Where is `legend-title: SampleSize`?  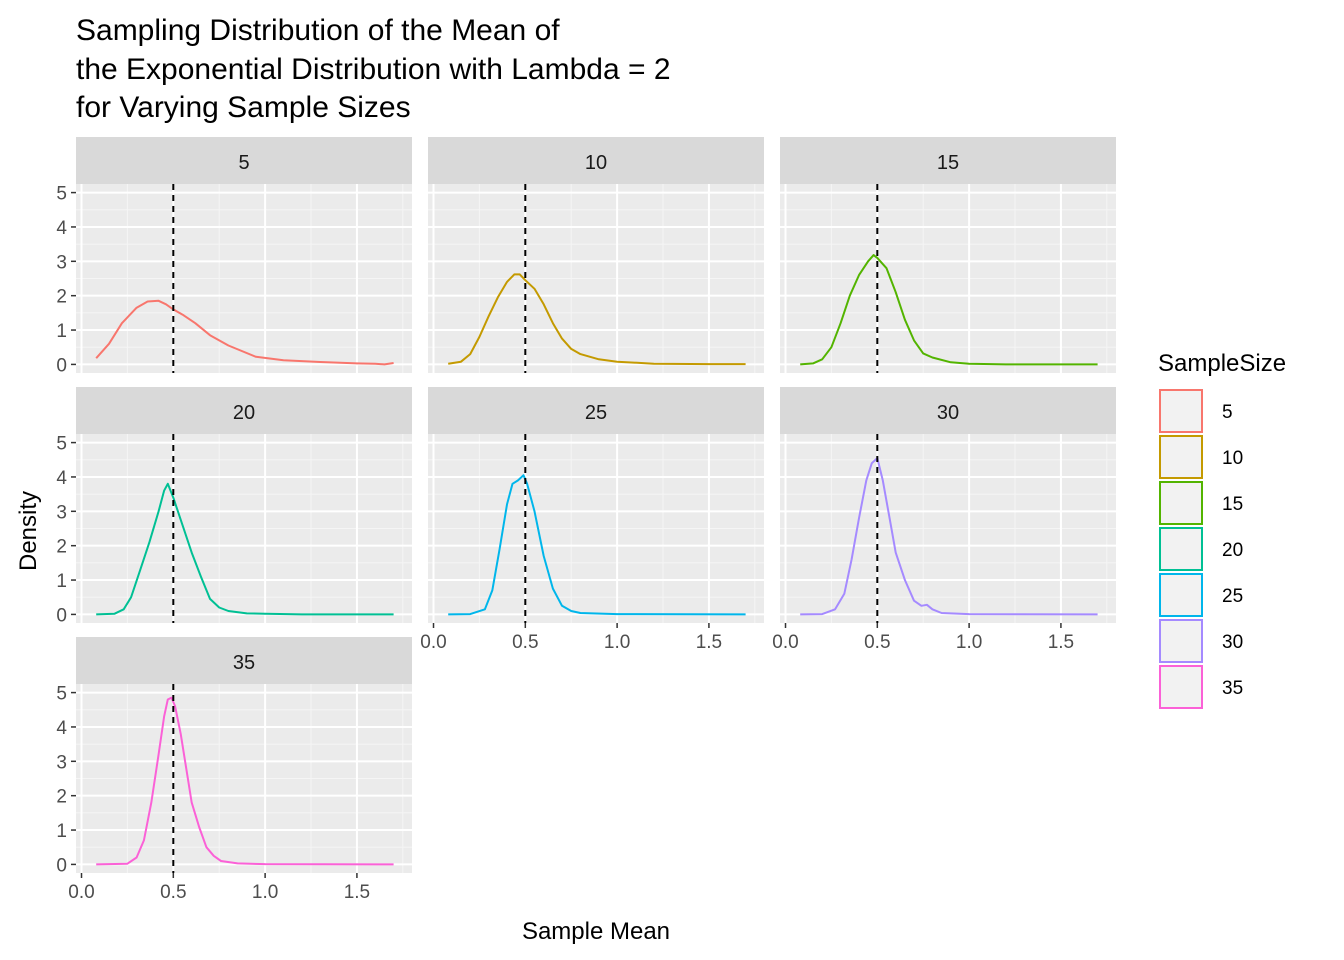
legend-title: SampleSize is located at coordinates (1222, 363).